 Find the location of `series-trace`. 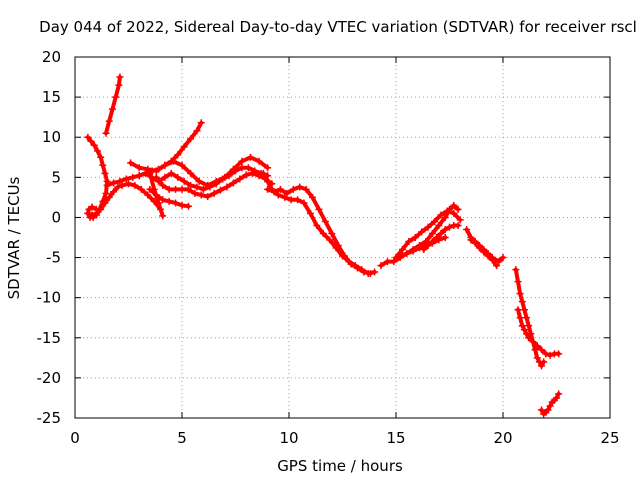

series-trace is located at coordinates (156, 194).